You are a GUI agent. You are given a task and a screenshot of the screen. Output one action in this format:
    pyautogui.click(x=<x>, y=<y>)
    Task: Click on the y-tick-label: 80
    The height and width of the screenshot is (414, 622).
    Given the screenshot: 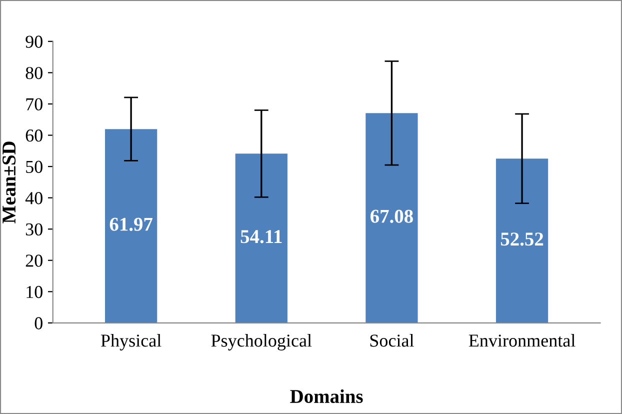 What is the action you would take?
    pyautogui.click(x=34, y=73)
    